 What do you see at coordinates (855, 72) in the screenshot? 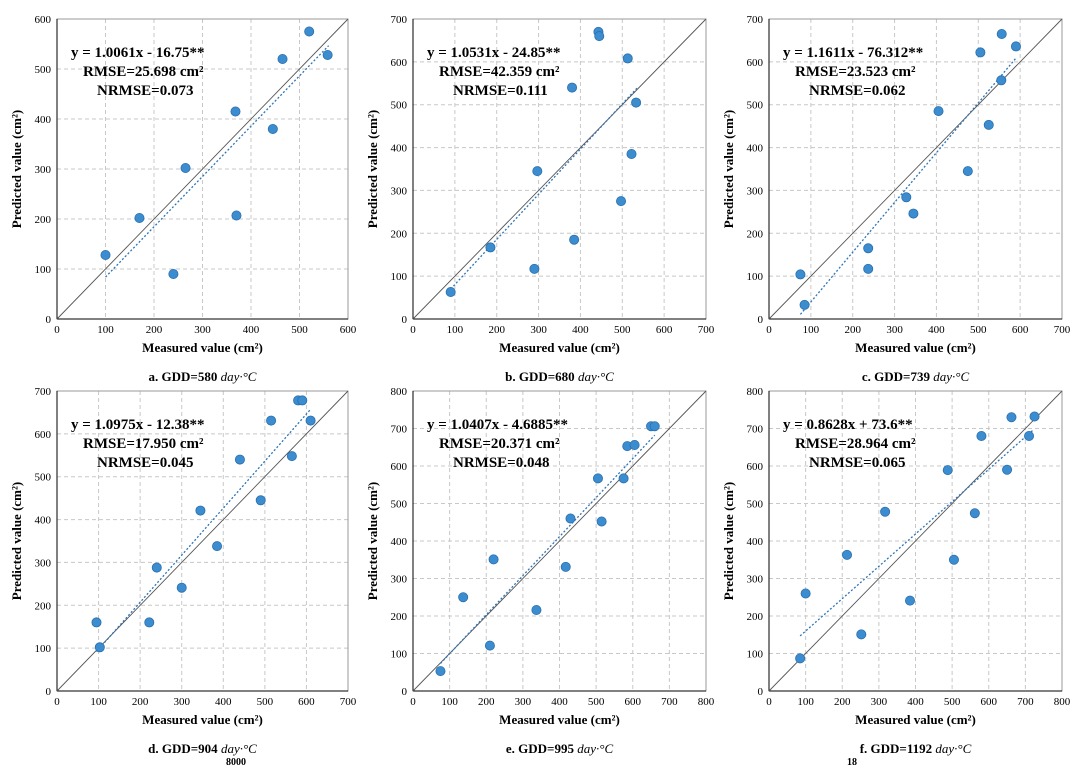
I see `rmse-label: RMSE=23.523 cm²` at bounding box center [855, 72].